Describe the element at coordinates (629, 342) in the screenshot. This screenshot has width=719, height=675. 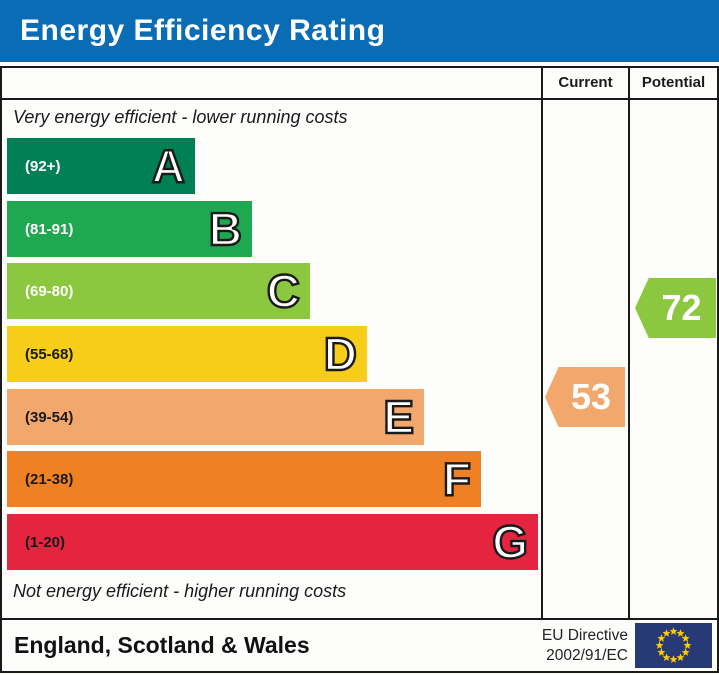
I see `column-divider-potential` at that location.